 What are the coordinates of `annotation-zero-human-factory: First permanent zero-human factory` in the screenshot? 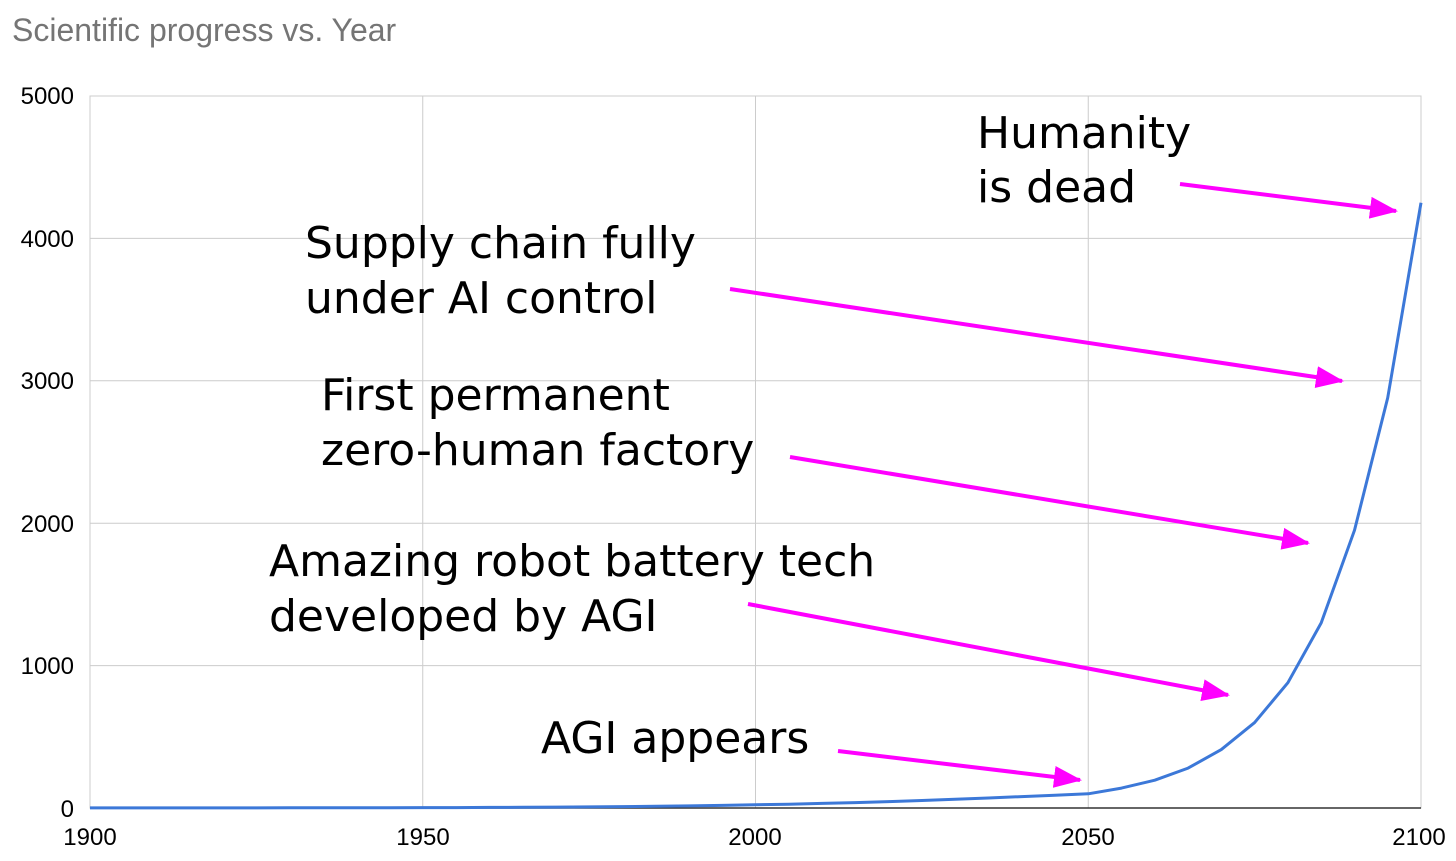 It's located at (815, 460).